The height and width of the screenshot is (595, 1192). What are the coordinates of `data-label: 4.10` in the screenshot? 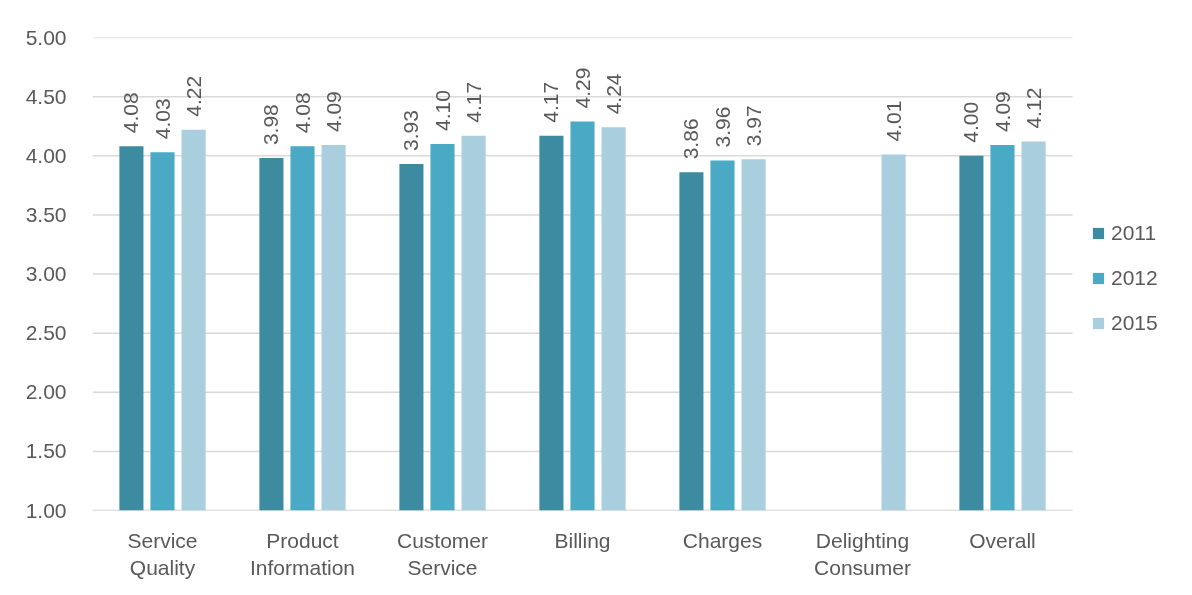 It's located at (442, 110).